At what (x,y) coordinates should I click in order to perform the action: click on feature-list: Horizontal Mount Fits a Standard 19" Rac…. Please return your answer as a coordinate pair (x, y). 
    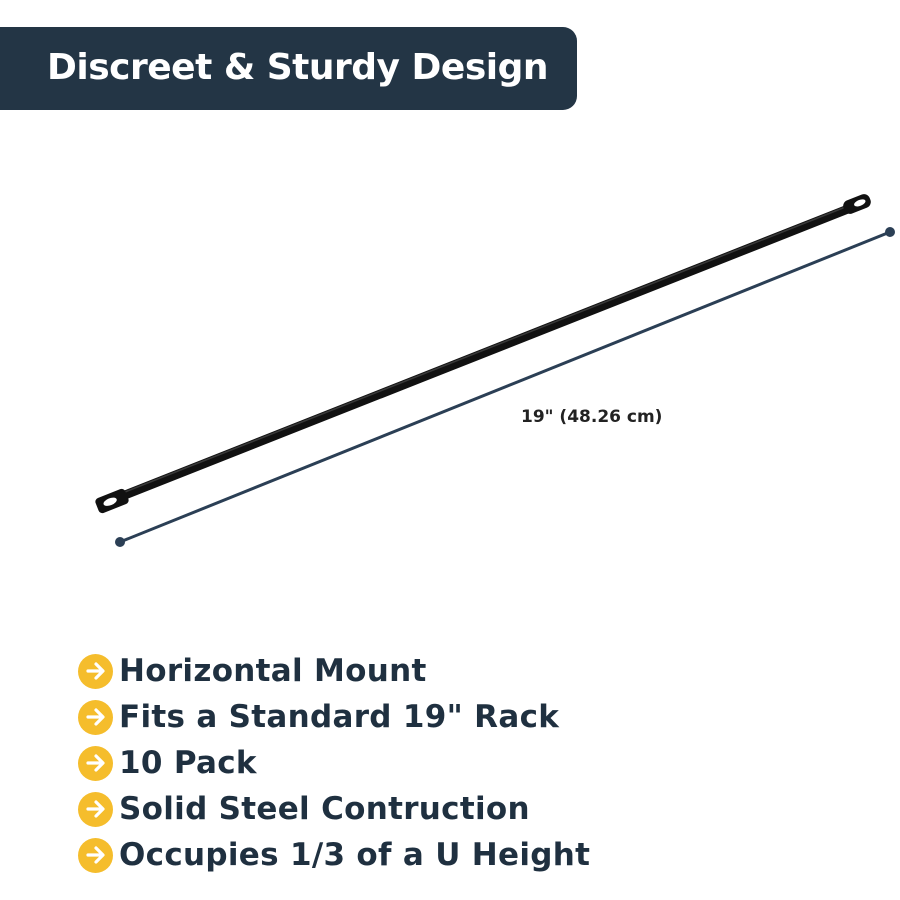
    Looking at the image, I should click on (334, 763).